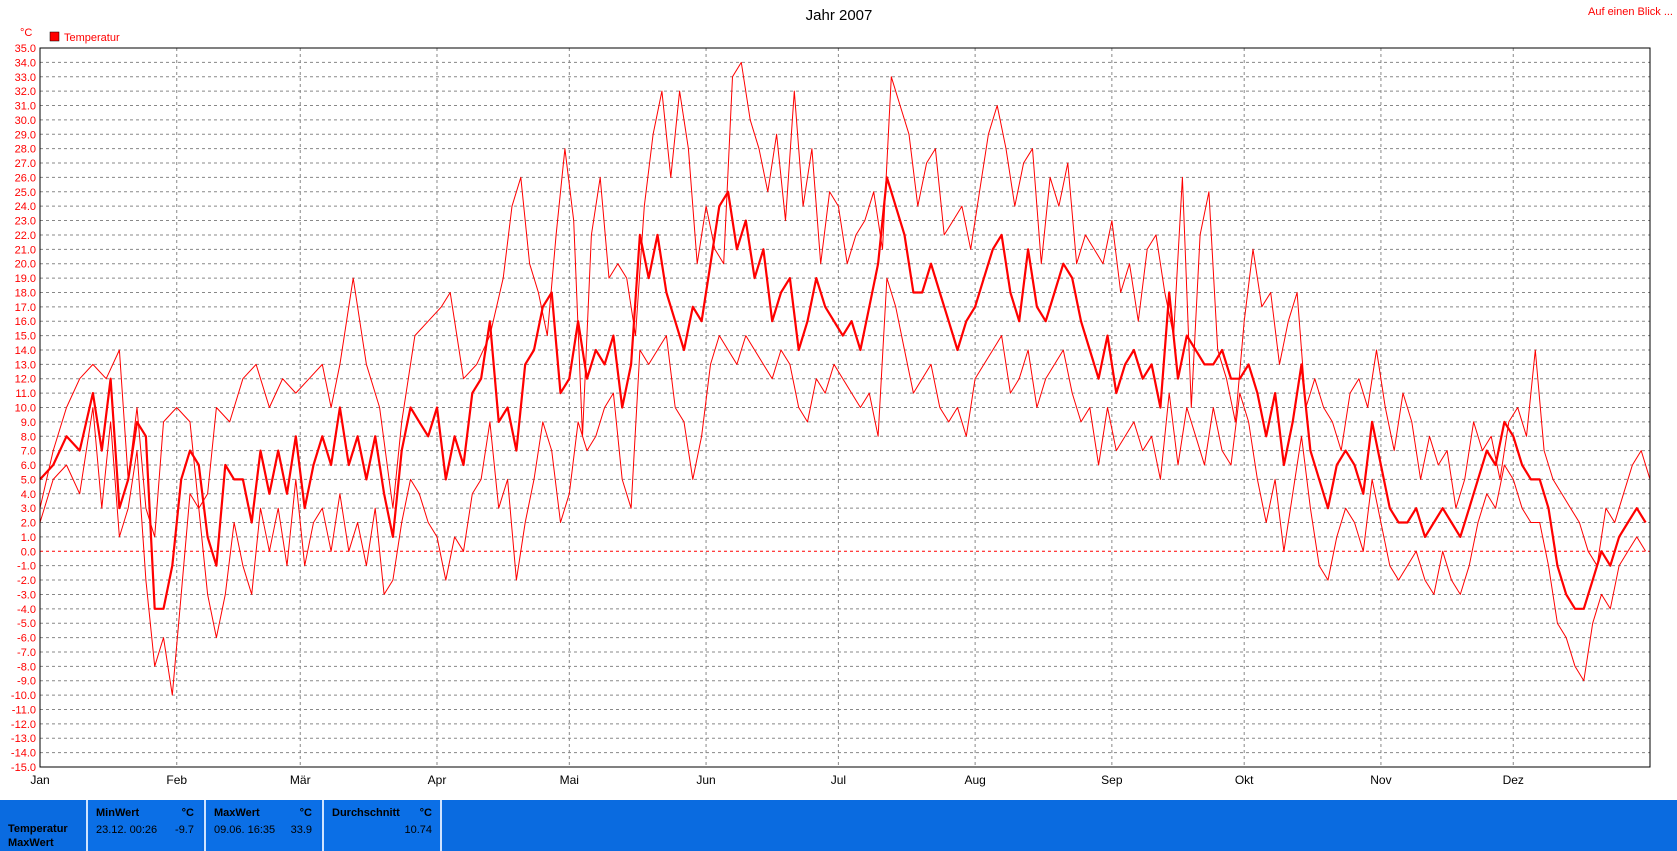  Describe the element at coordinates (1244, 780) in the screenshot. I see `x-tick-label: Okt` at that location.